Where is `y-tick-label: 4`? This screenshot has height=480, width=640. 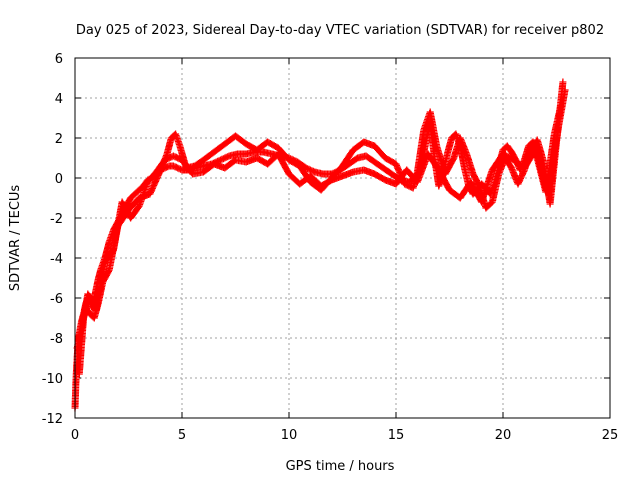
y-tick-label: 4 is located at coordinates (59, 99).